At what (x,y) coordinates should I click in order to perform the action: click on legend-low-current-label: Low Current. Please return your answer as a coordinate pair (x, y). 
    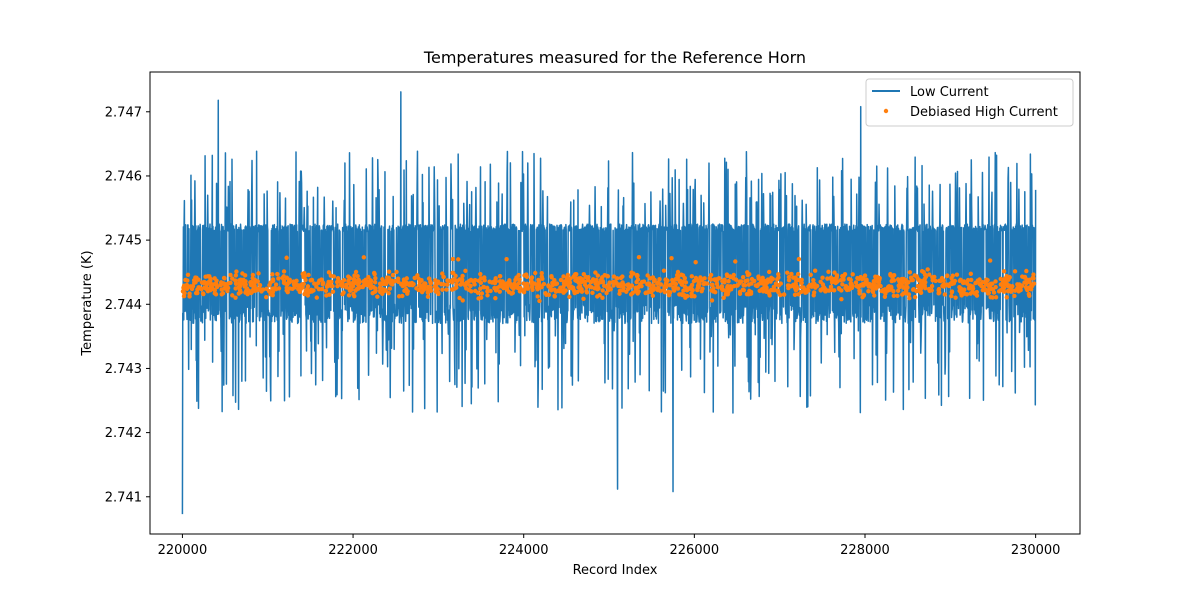
    Looking at the image, I should click on (949, 92).